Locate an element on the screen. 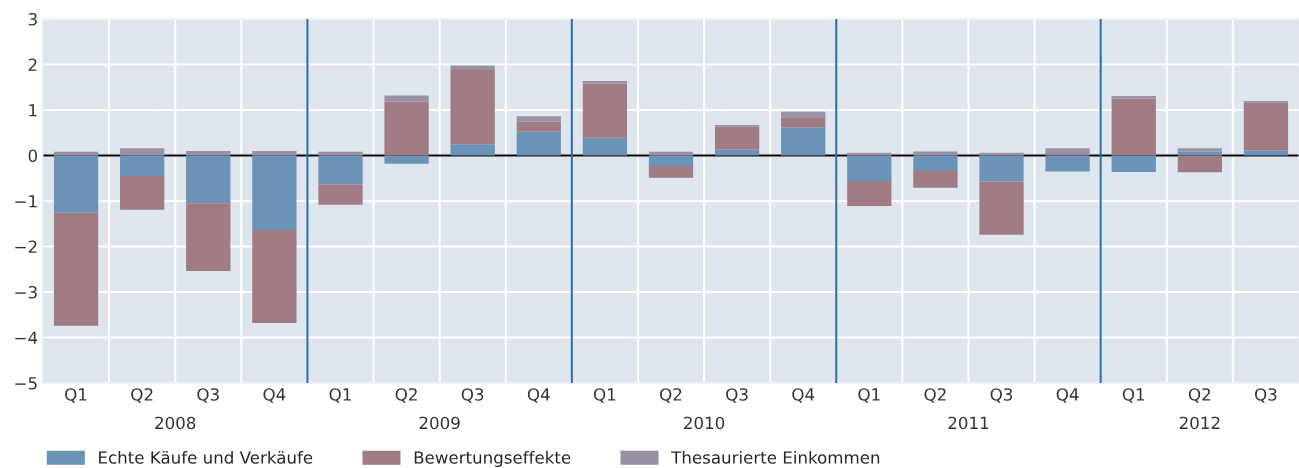  y-tick-label: −5 is located at coordinates (26, 383).